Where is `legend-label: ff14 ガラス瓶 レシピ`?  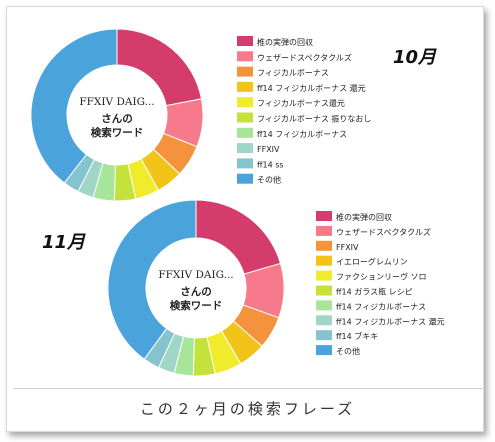 legend-label: ff14 ガラス瓶 レシピ is located at coordinates (374, 292).